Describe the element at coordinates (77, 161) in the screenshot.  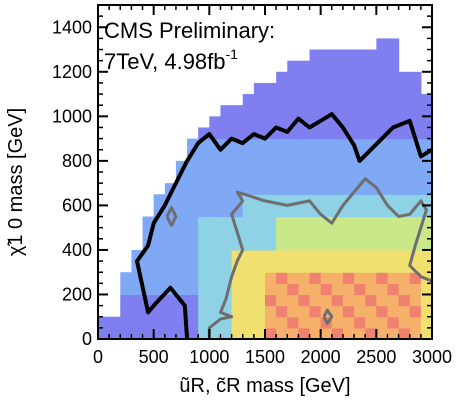
I see `y-tick-label: 800` at that location.